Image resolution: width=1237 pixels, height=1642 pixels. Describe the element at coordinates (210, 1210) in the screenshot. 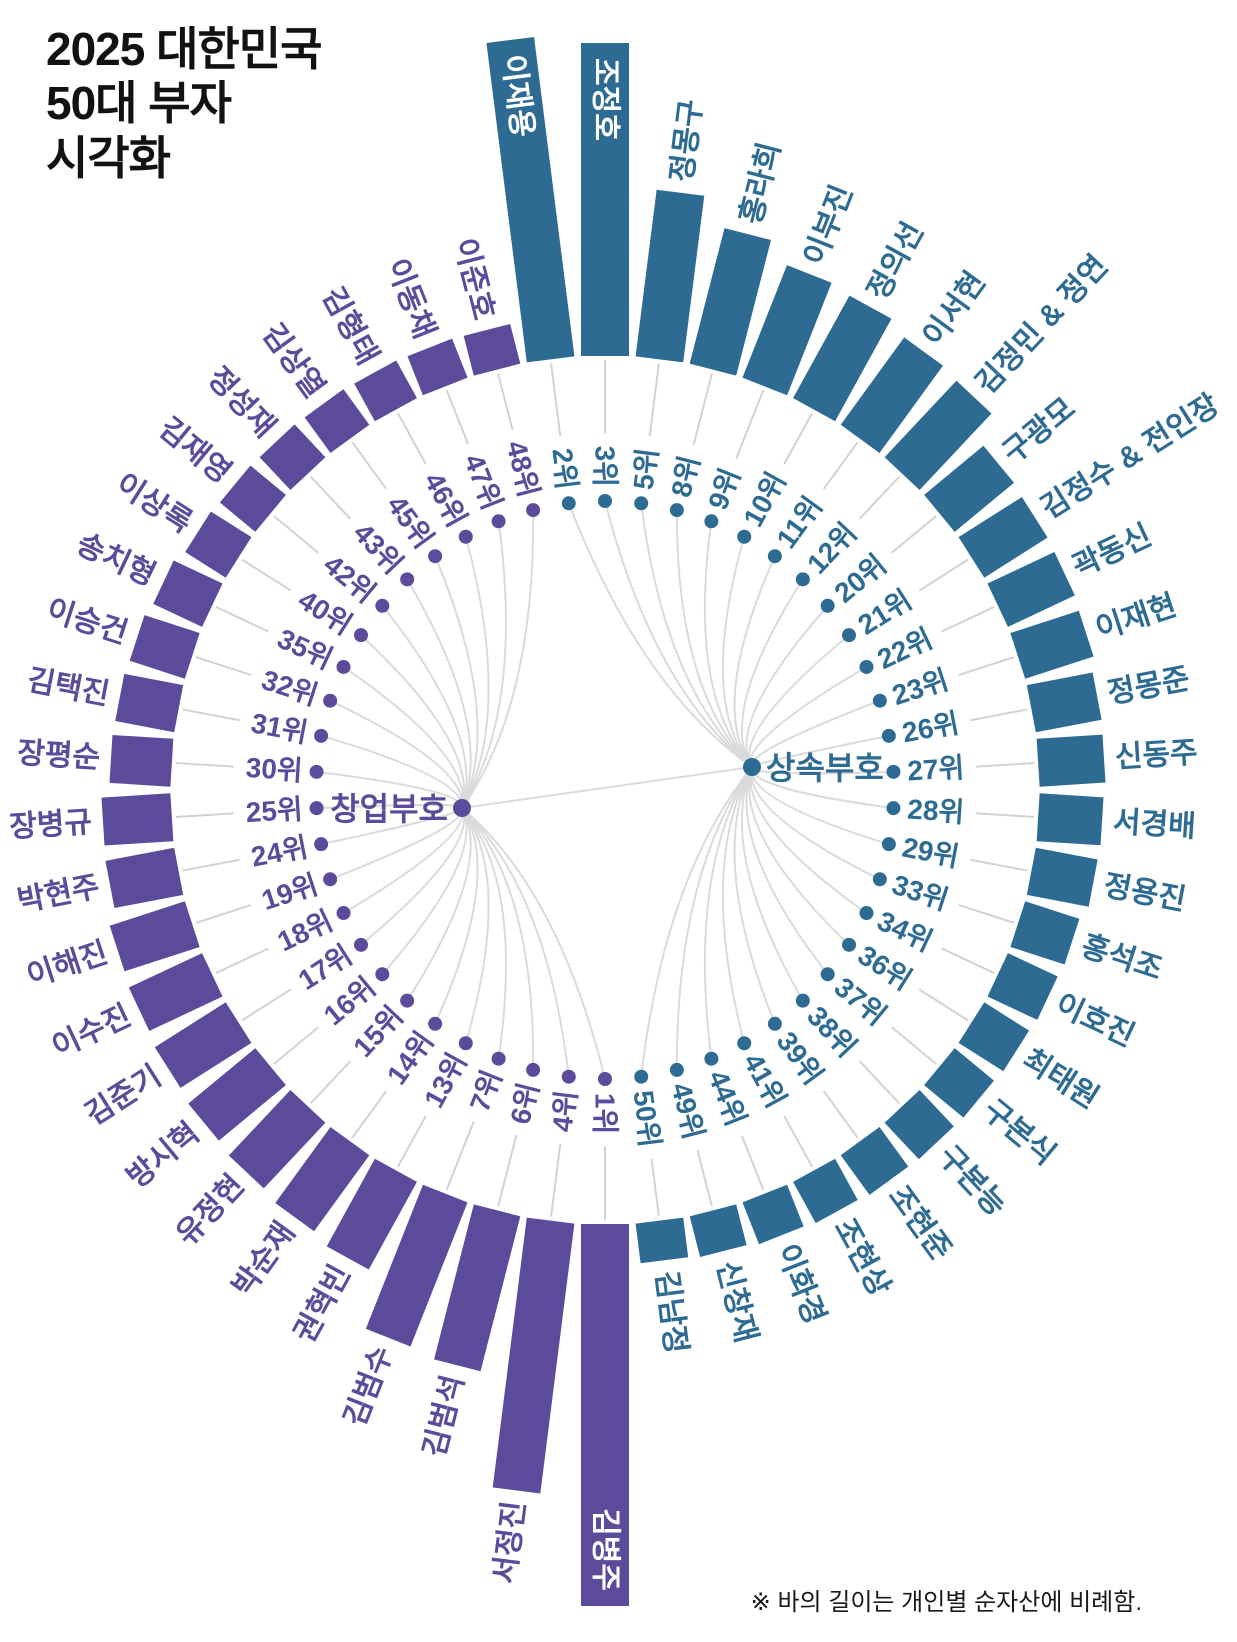

I see `name-label-rank-15: 유정현` at that location.